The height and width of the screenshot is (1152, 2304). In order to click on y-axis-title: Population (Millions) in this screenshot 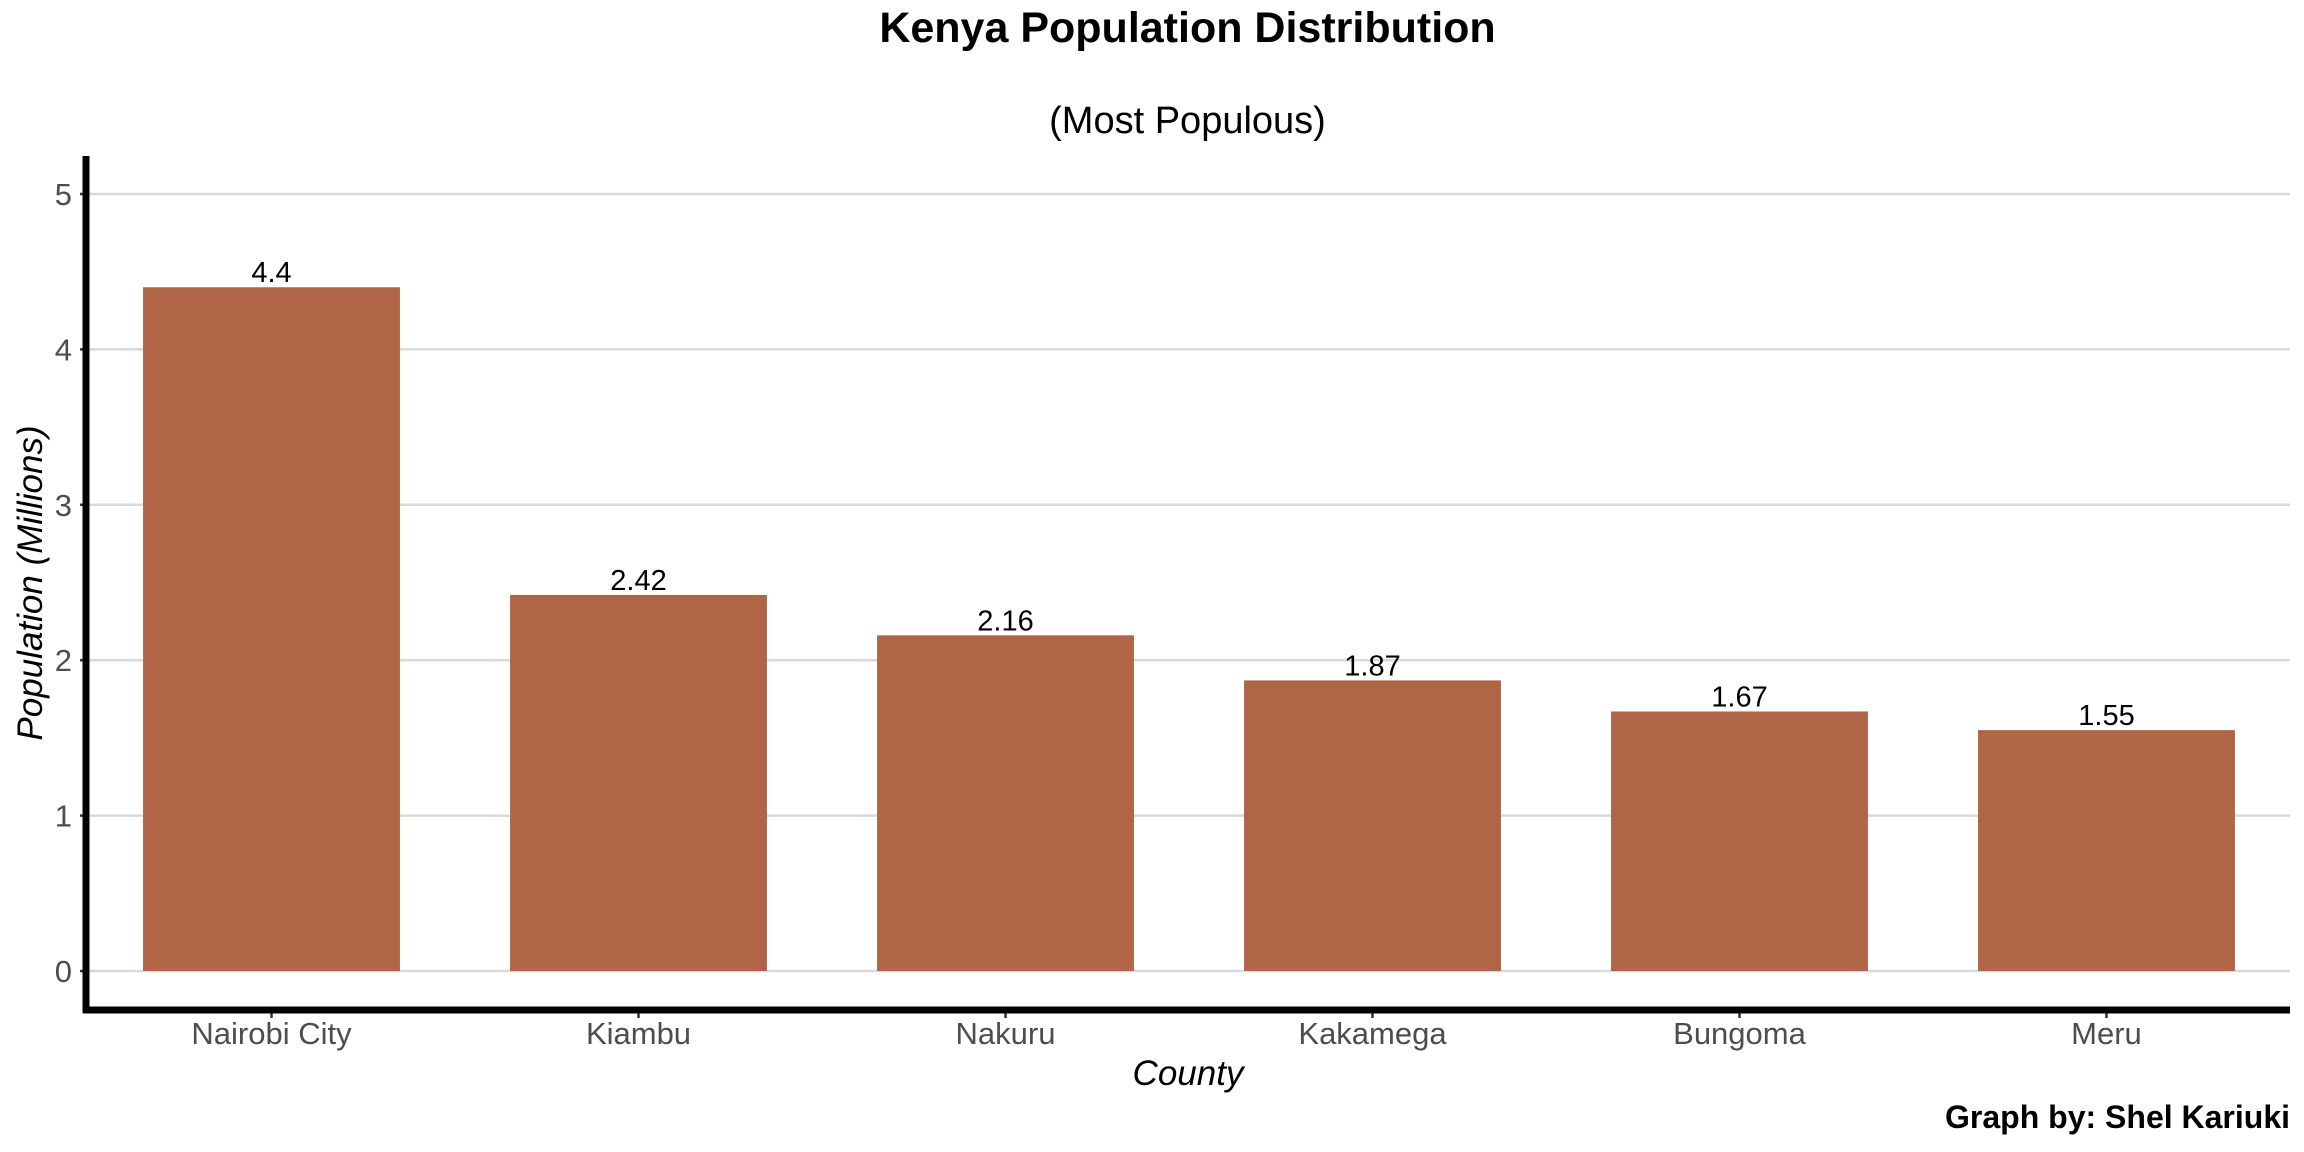, I will do `click(30, 582)`.